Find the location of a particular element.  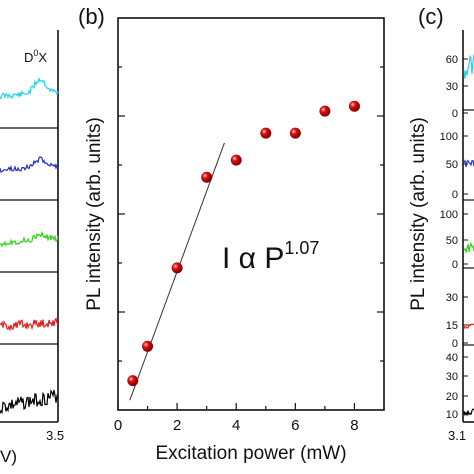

x-tick-label: 4 is located at coordinates (236, 425).